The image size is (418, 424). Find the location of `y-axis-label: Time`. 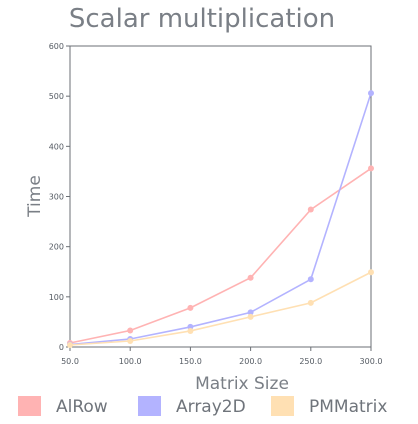

y-axis-label: Time is located at coordinates (35, 196).